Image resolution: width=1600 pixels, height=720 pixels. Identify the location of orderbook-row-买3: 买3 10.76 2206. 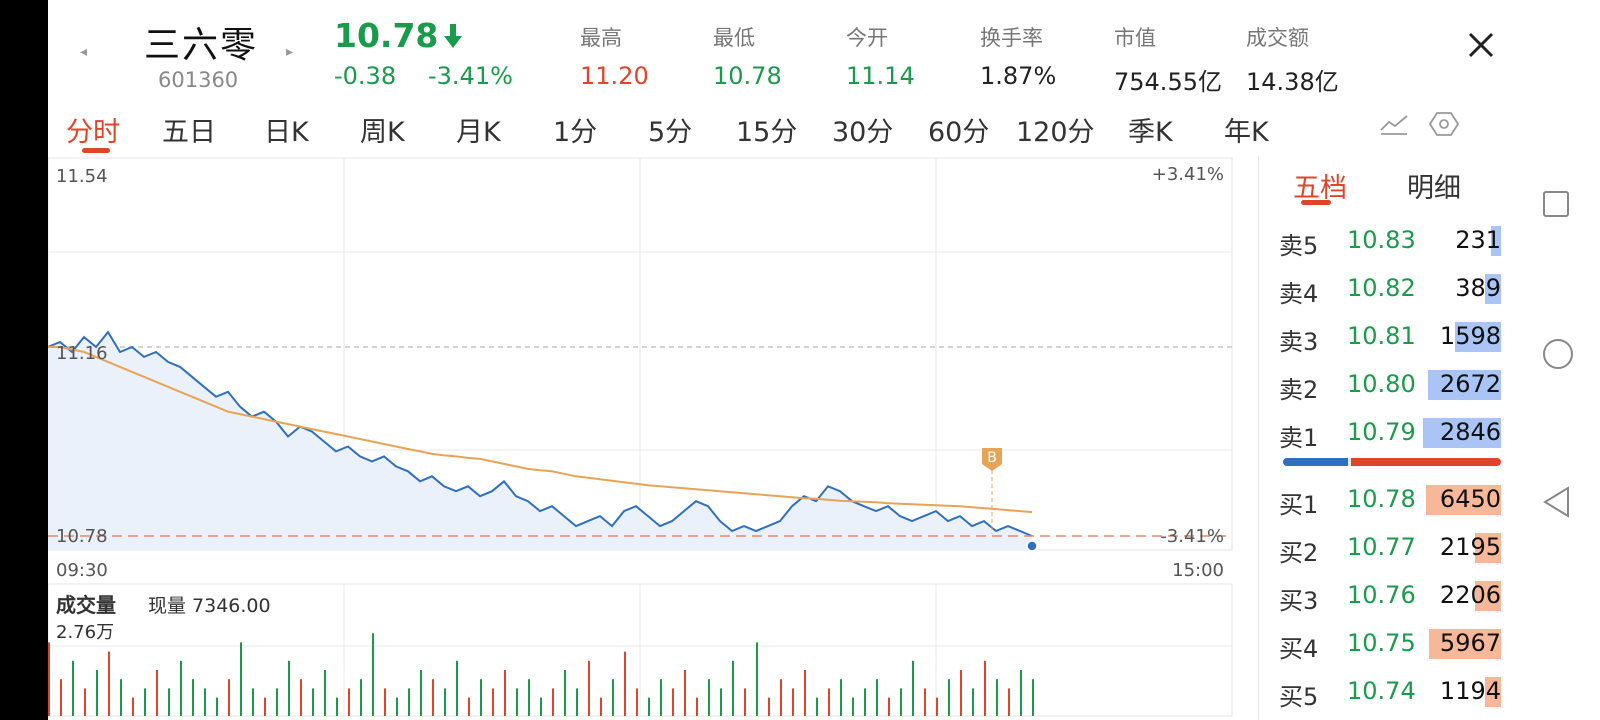
(1391, 597).